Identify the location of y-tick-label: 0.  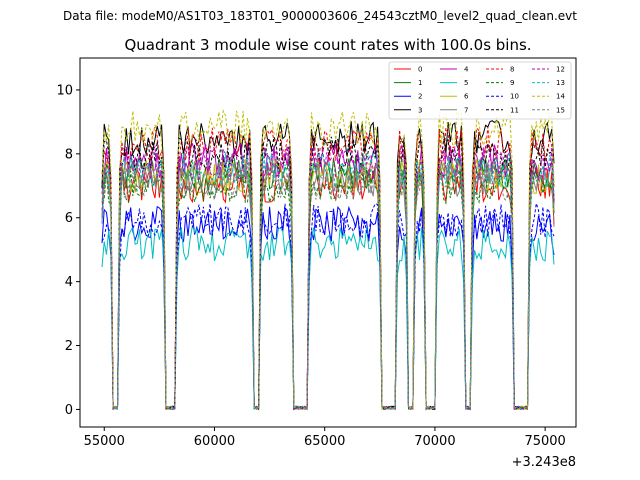
(69, 410).